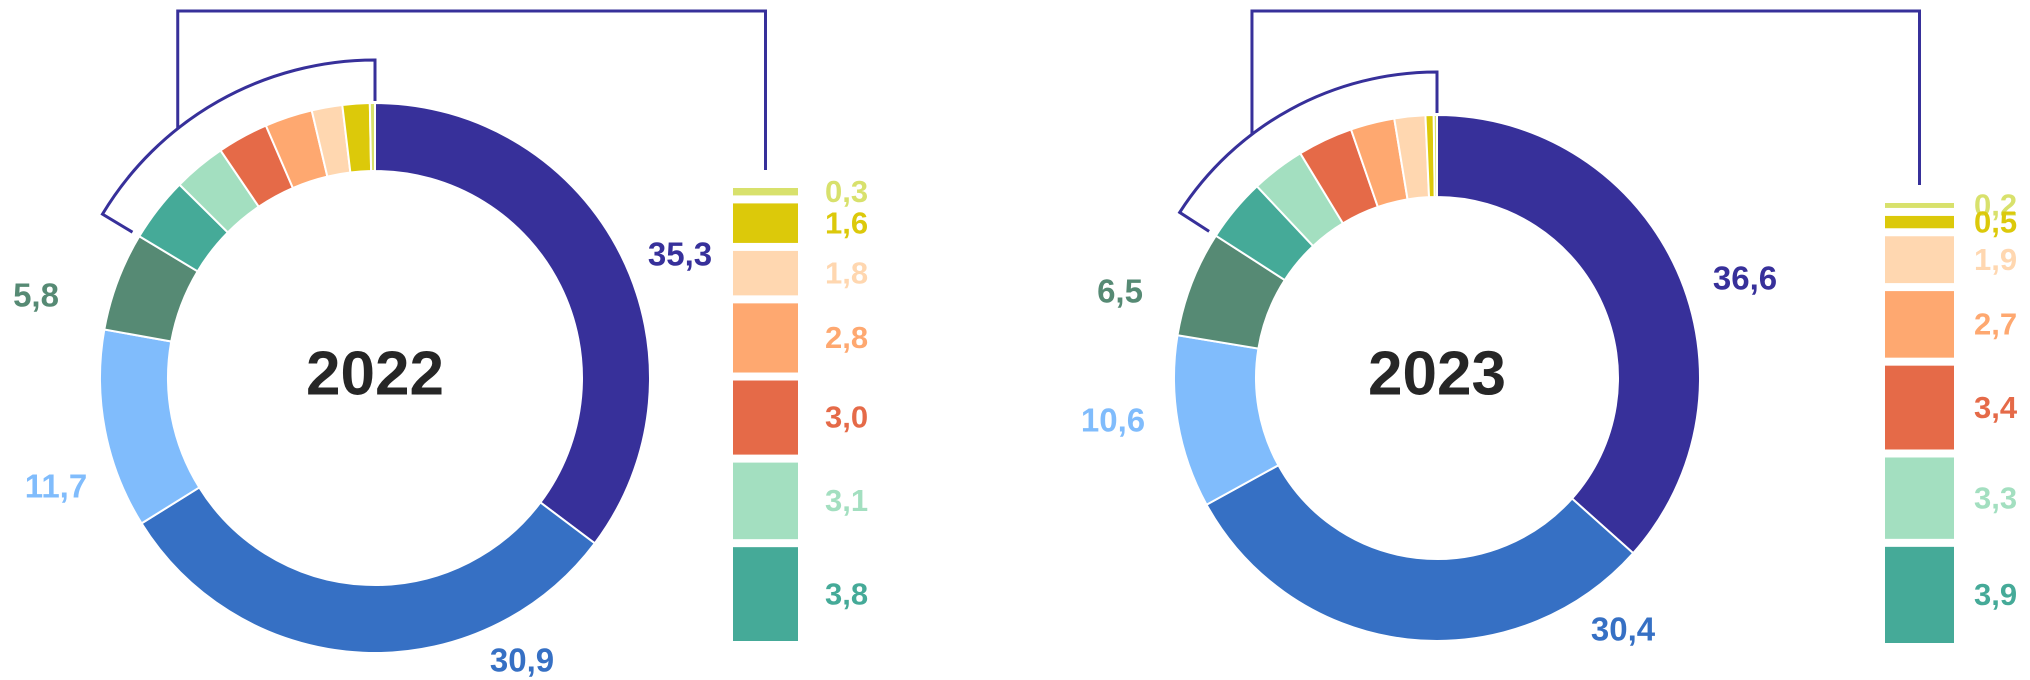 This screenshot has width=2030, height=680. Describe the element at coordinates (846, 222) in the screenshot. I see `value-label: 1,6` at that location.